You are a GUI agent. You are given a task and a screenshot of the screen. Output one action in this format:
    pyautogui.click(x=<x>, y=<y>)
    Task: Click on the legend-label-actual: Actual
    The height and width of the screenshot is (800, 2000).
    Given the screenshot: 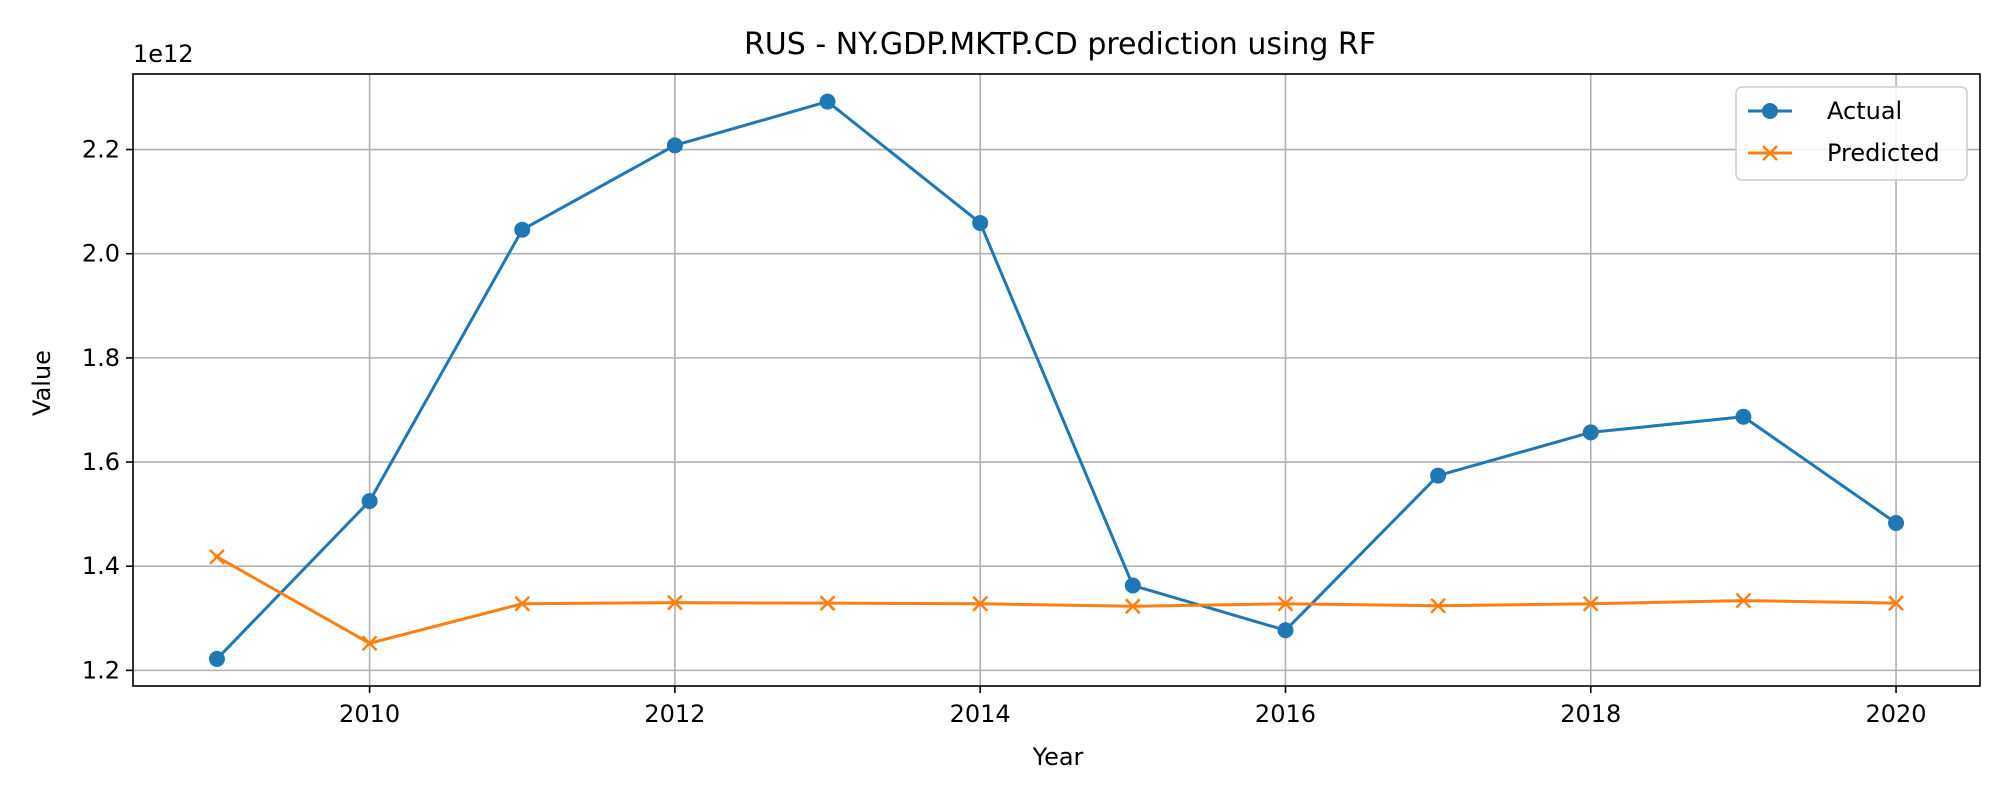 What is the action you would take?
    pyautogui.click(x=1864, y=111)
    